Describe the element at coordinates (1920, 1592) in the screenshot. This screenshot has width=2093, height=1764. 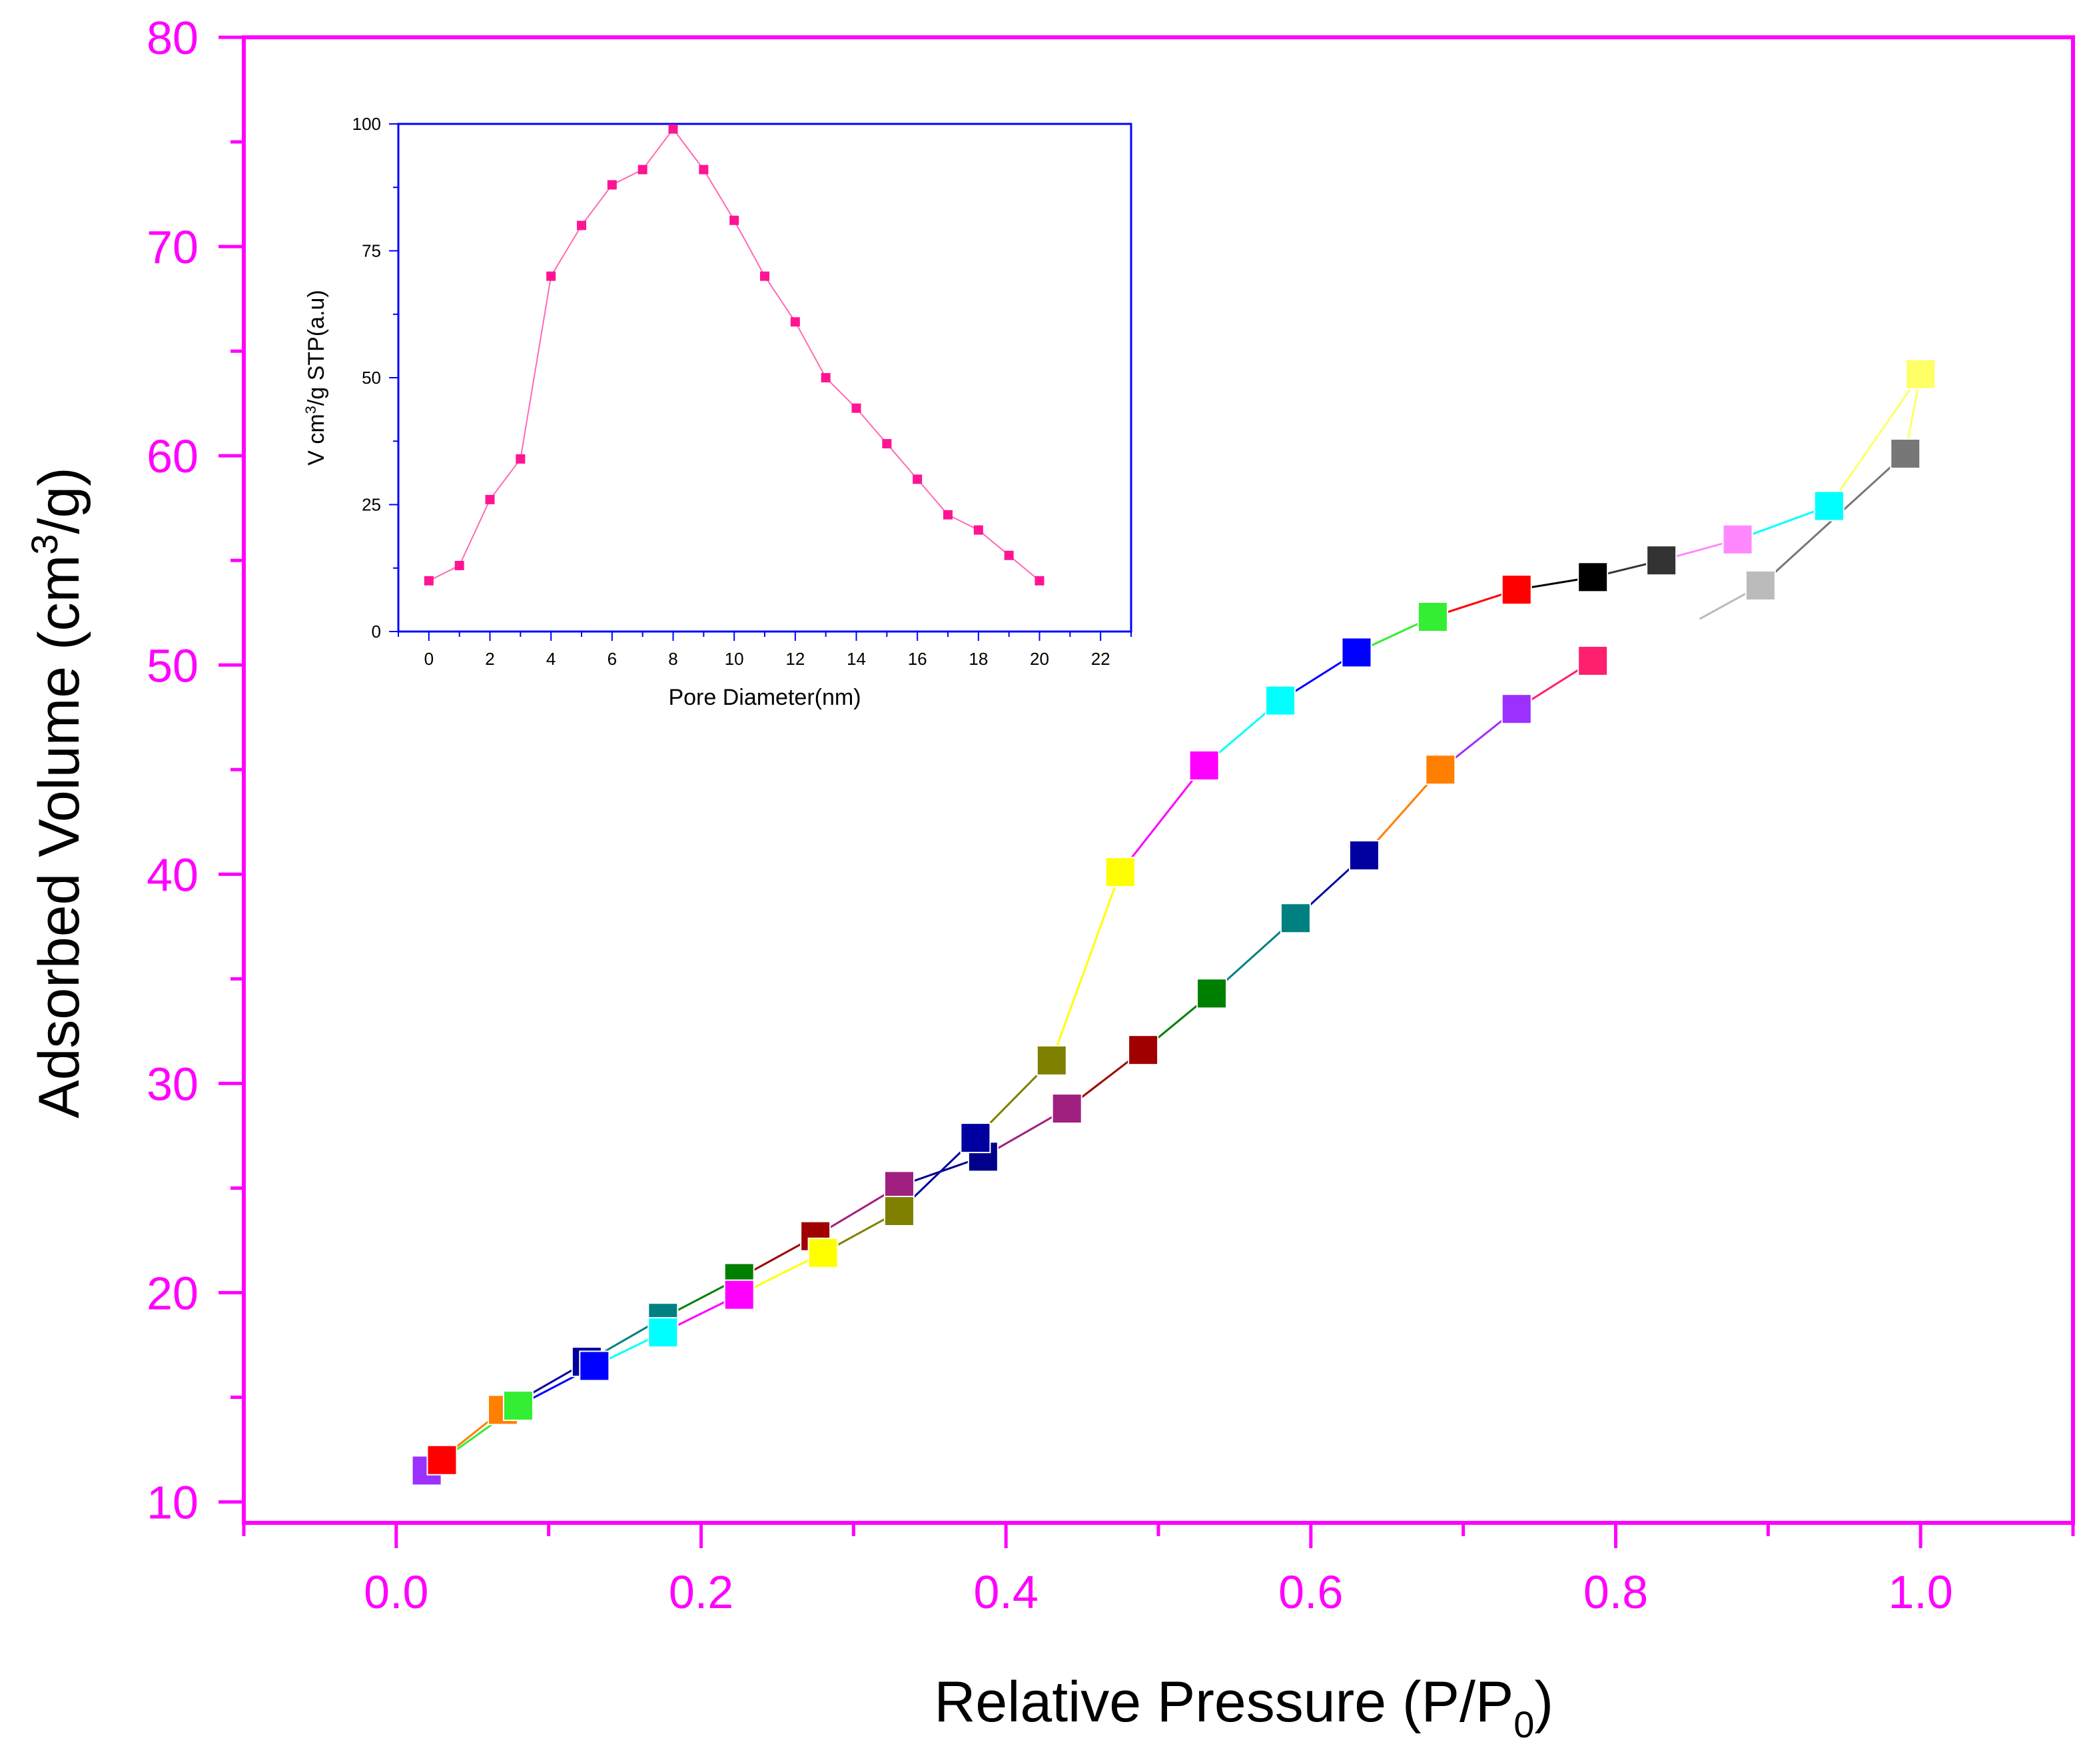
I see `main-x-tick-label: 1.0` at that location.